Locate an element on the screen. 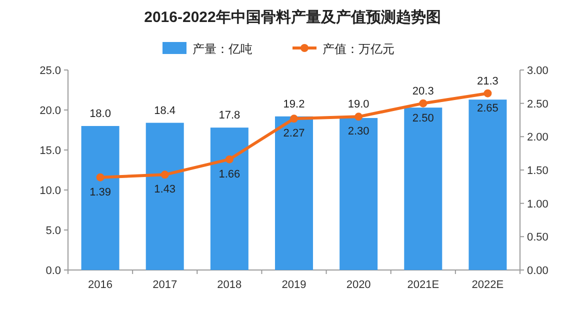 The image size is (585, 327). y2-tick-label: 1.00 is located at coordinates (537, 204).